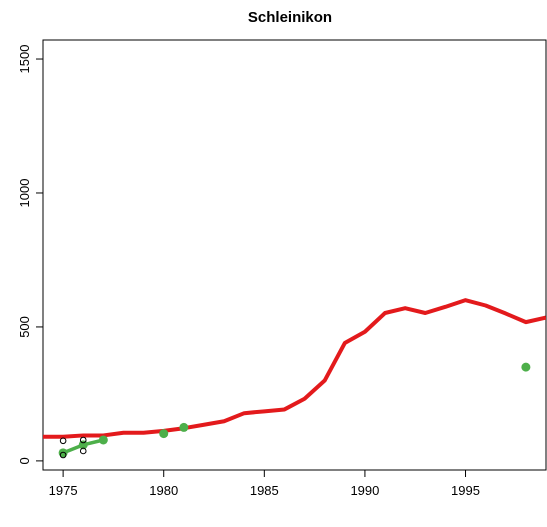 This screenshot has height=527, width=547. Describe the element at coordinates (163, 490) in the screenshot. I see `x-tick-label: 1980` at that location.